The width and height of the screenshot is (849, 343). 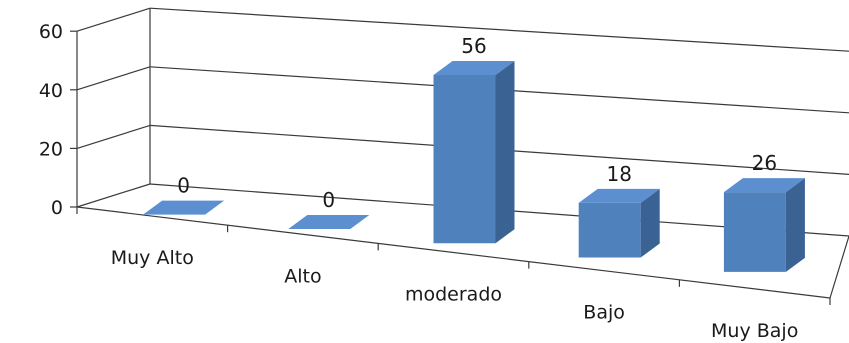 What do you see at coordinates (839, 267) in the screenshot?
I see `floor-right-edge` at bounding box center [839, 267].